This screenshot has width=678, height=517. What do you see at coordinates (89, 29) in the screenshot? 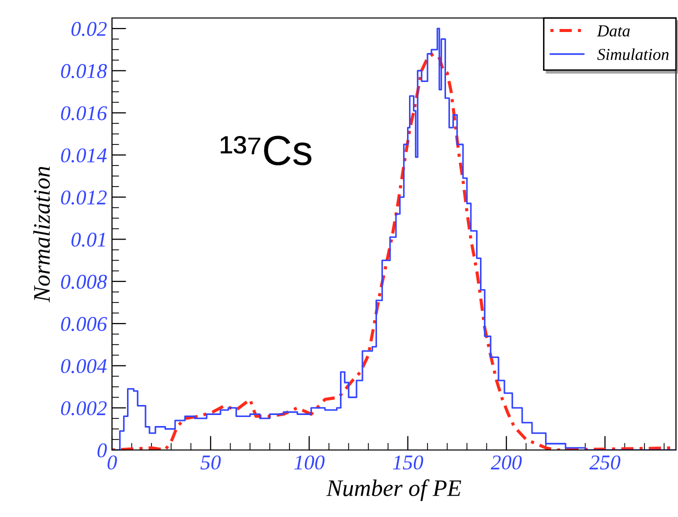
I see `y-tick-label: 0.02` at bounding box center [89, 29].